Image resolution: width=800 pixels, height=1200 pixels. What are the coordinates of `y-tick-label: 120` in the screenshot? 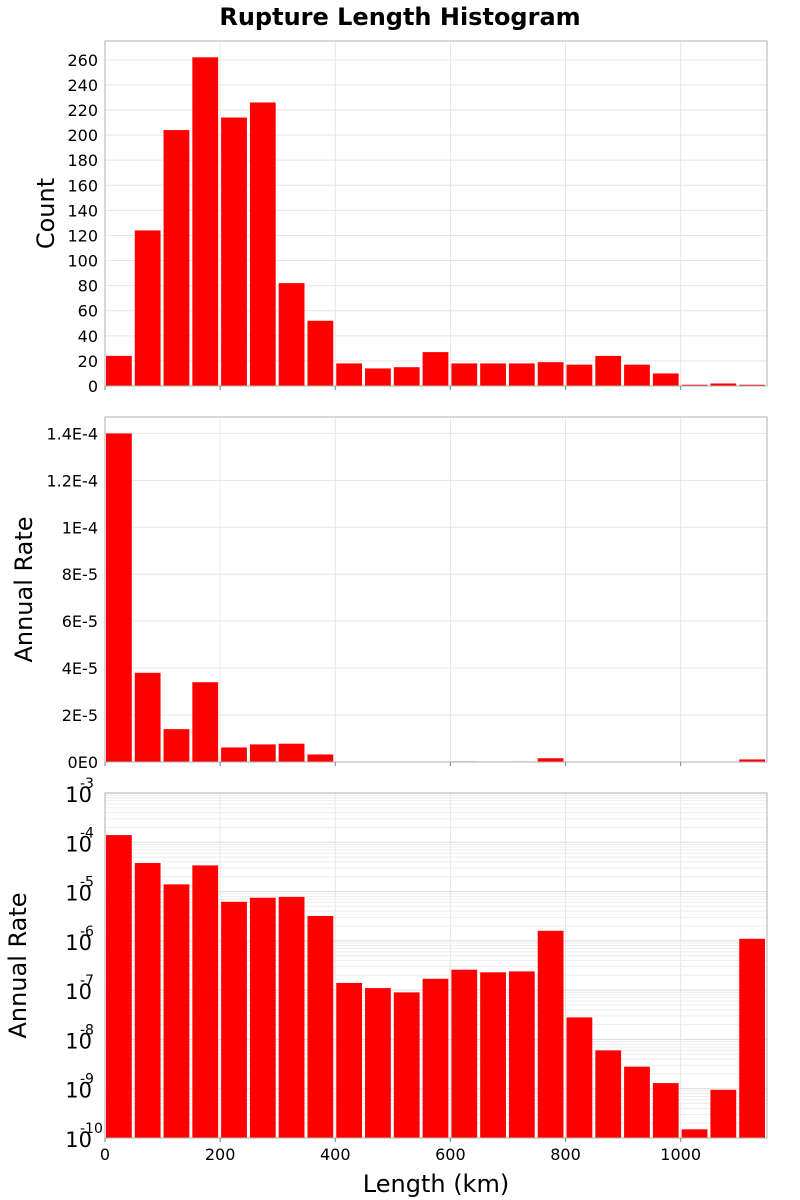 It's located at (82, 235).